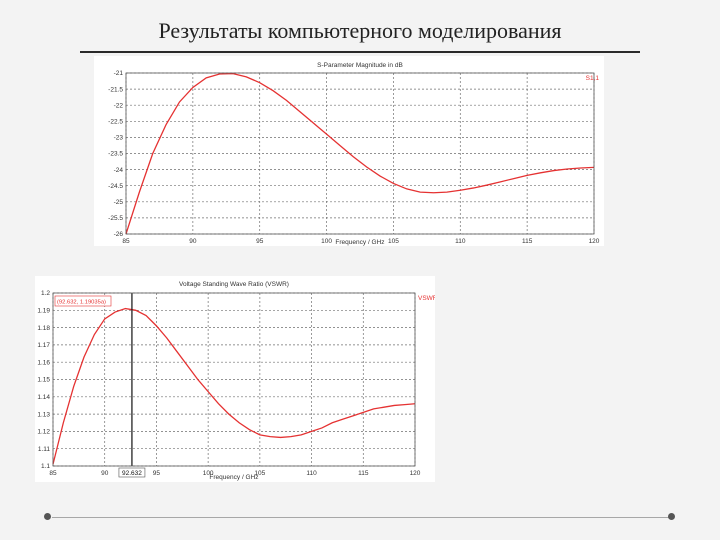  What do you see at coordinates (44, 449) in the screenshot?
I see `y-tick-label: 1.11` at bounding box center [44, 449].